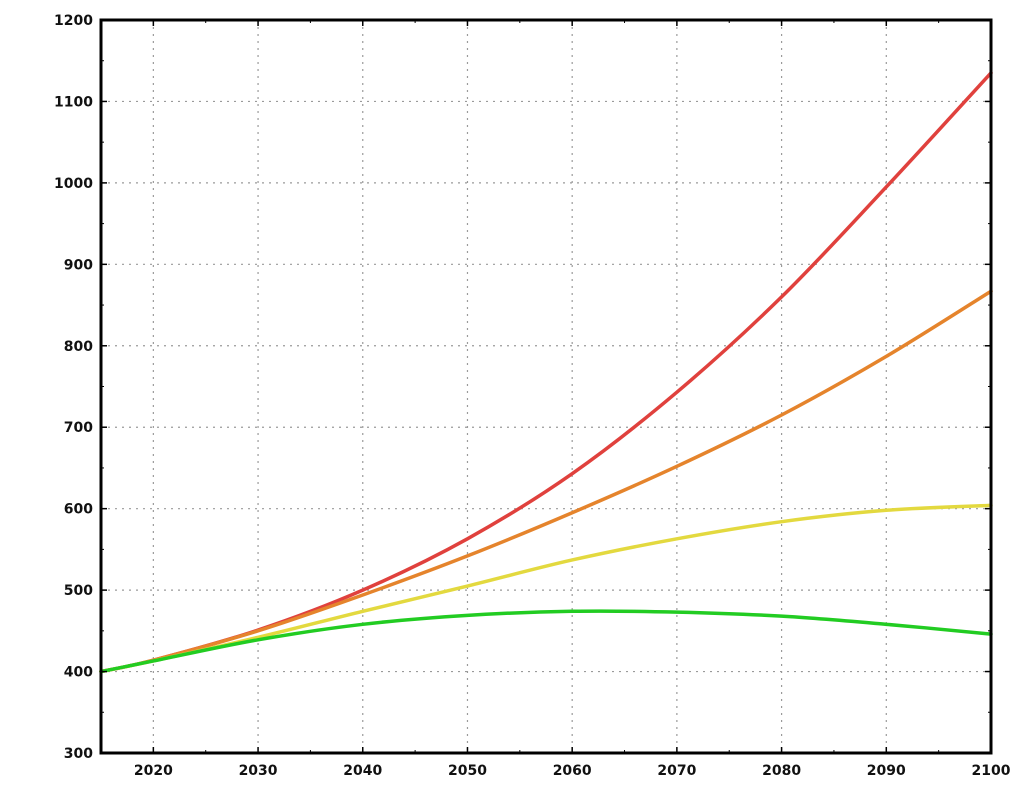 The height and width of the screenshot is (789, 1024). Describe the element at coordinates (467, 771) in the screenshot. I see `x-tick-label: 2050` at that location.